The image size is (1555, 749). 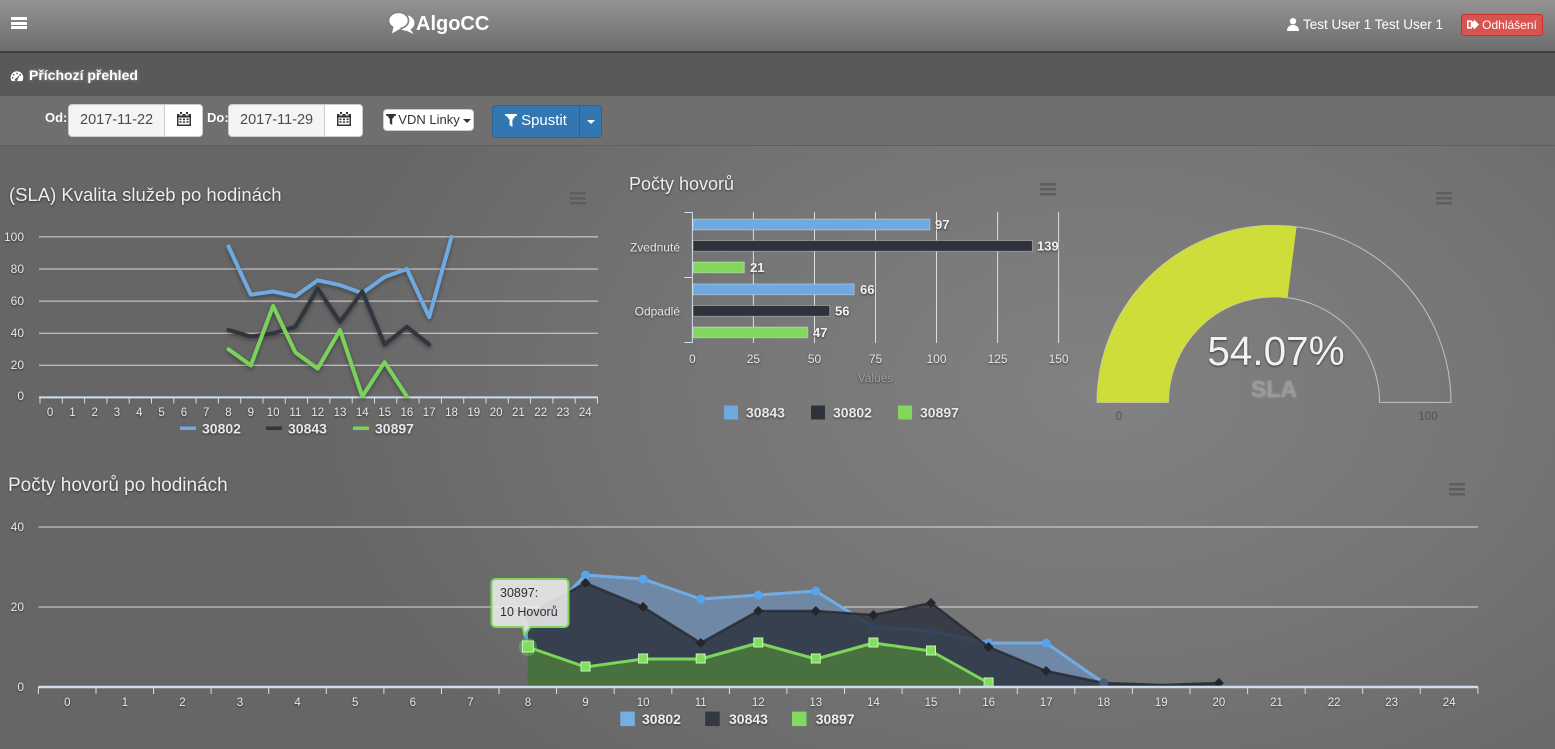 What do you see at coordinates (1274, 389) in the screenshot?
I see `svg-text: SLA` at bounding box center [1274, 389].